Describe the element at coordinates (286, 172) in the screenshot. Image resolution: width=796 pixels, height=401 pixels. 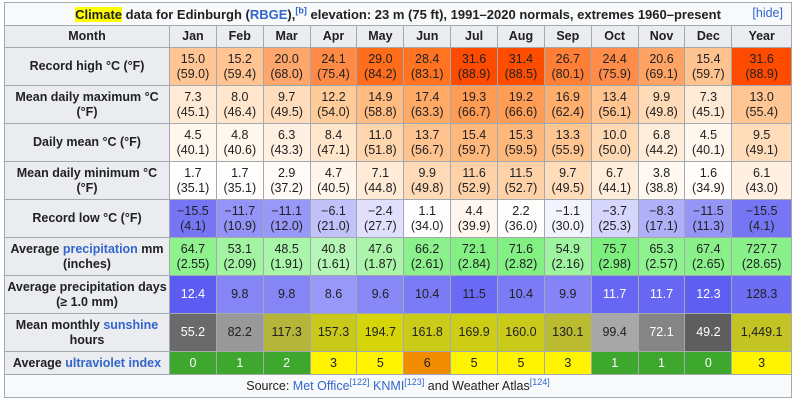
I see `cell-value: 2.9` at that location.